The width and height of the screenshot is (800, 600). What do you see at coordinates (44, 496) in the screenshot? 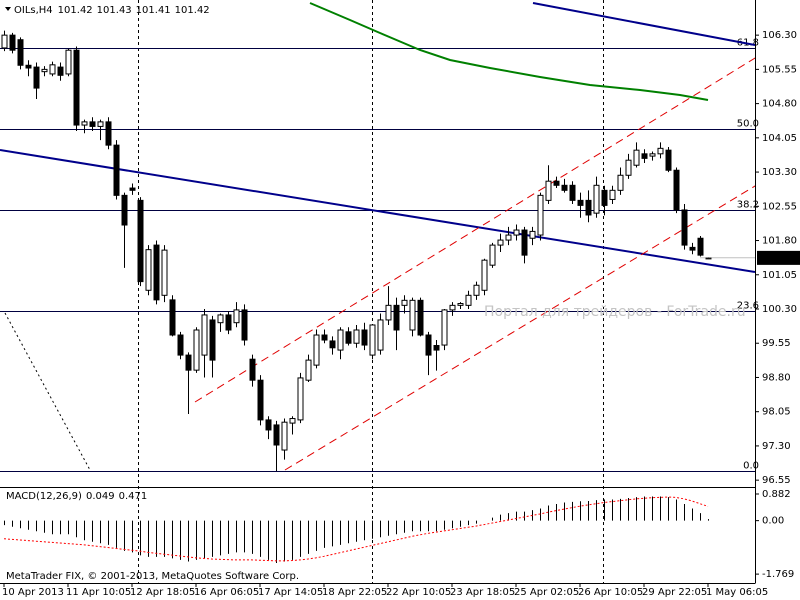
I see `indicator-name: MACD(12,26,9)` at bounding box center [44, 496].